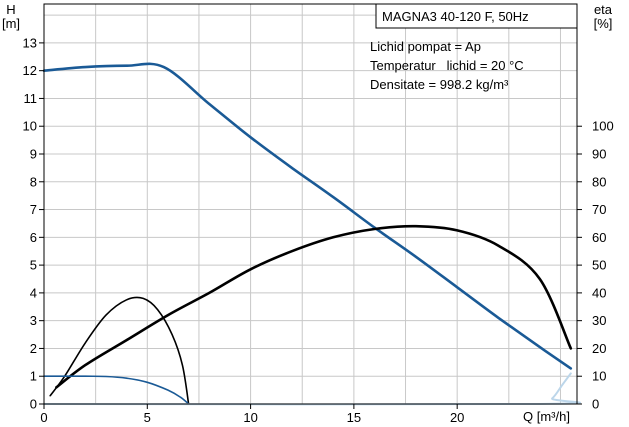 The image size is (629, 427). I want to click on y-right-tick-label: 60, so click(599, 237).